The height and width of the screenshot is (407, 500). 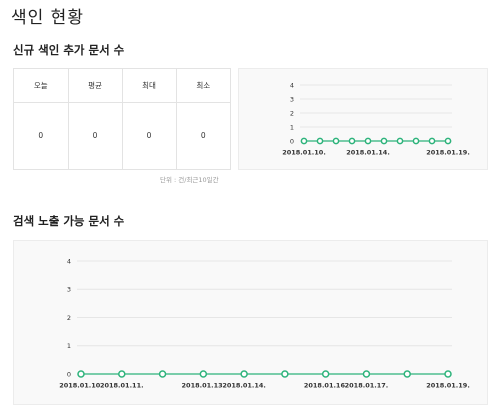 What do you see at coordinates (95, 86) in the screenshot?
I see `stats-header-average: 평균` at bounding box center [95, 86].